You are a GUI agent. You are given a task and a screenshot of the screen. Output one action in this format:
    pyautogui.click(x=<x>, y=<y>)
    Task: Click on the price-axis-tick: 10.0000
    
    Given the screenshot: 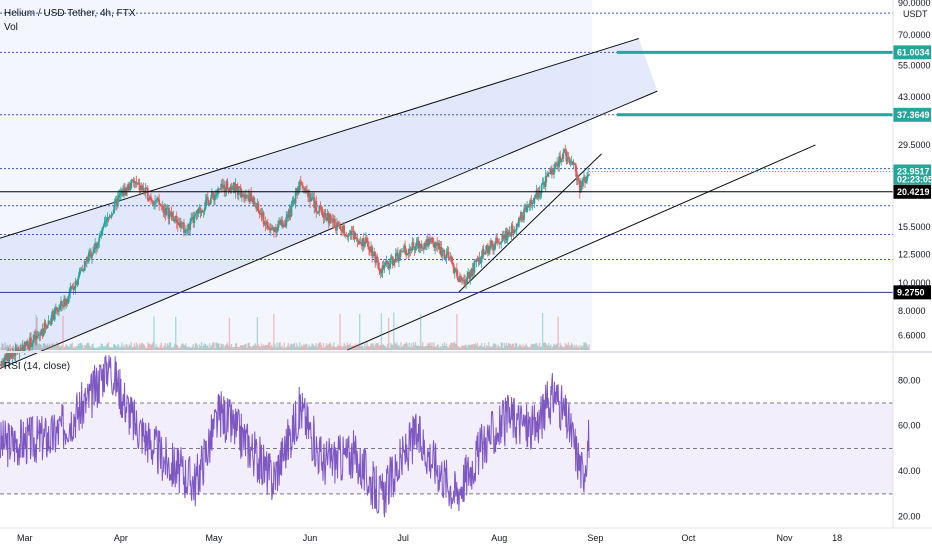 What is the action you would take?
    pyautogui.click(x=914, y=283)
    